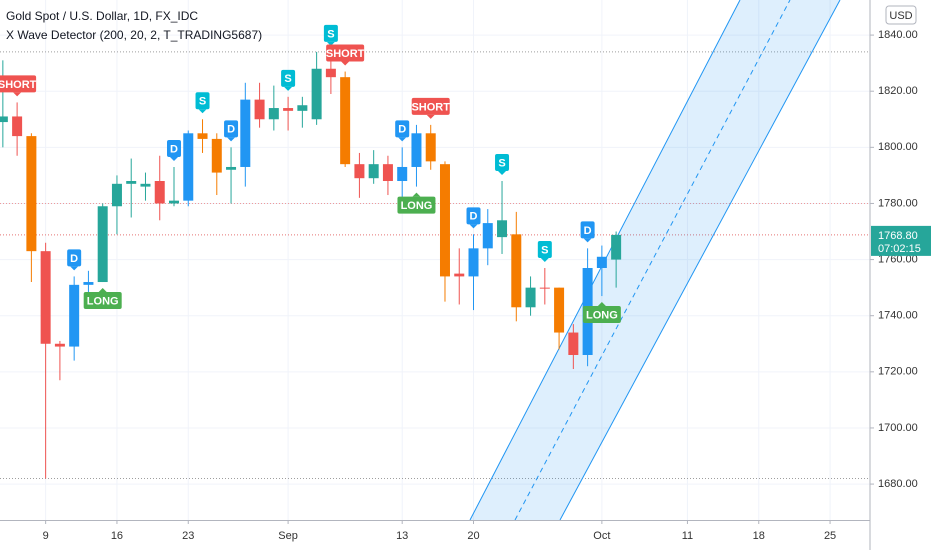  Describe the element at coordinates (288, 536) in the screenshot. I see `x-tick-label: Sep` at that location.